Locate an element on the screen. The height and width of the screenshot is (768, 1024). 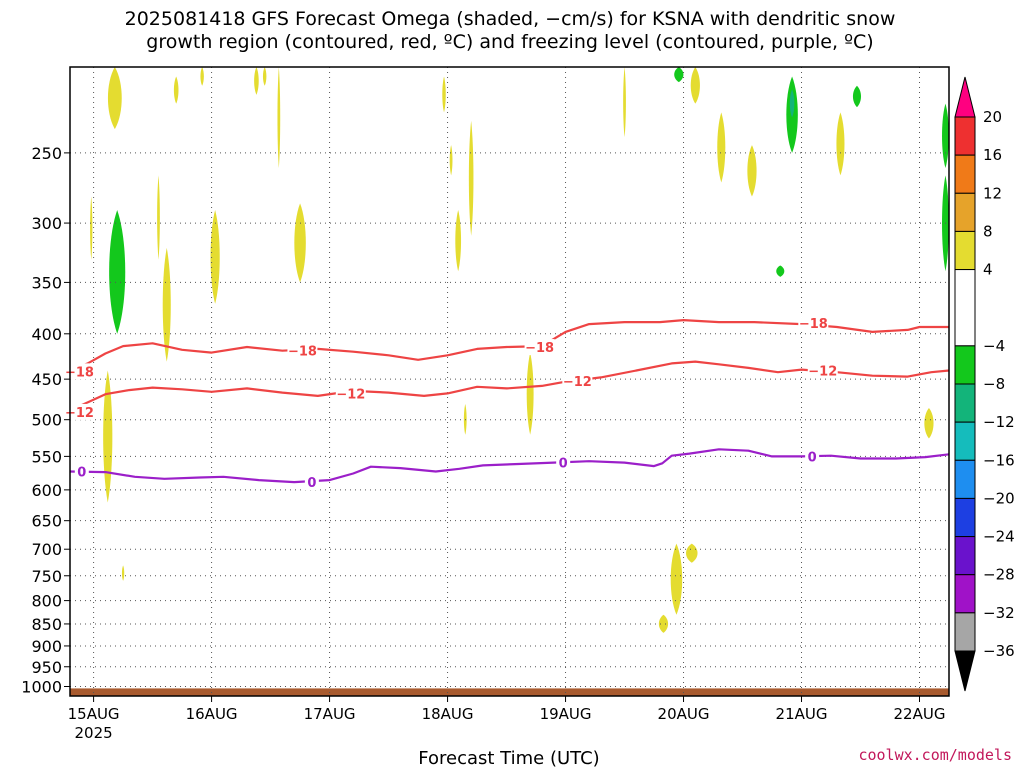
colorbar-tick-label-1: 16 is located at coordinates (992, 155).